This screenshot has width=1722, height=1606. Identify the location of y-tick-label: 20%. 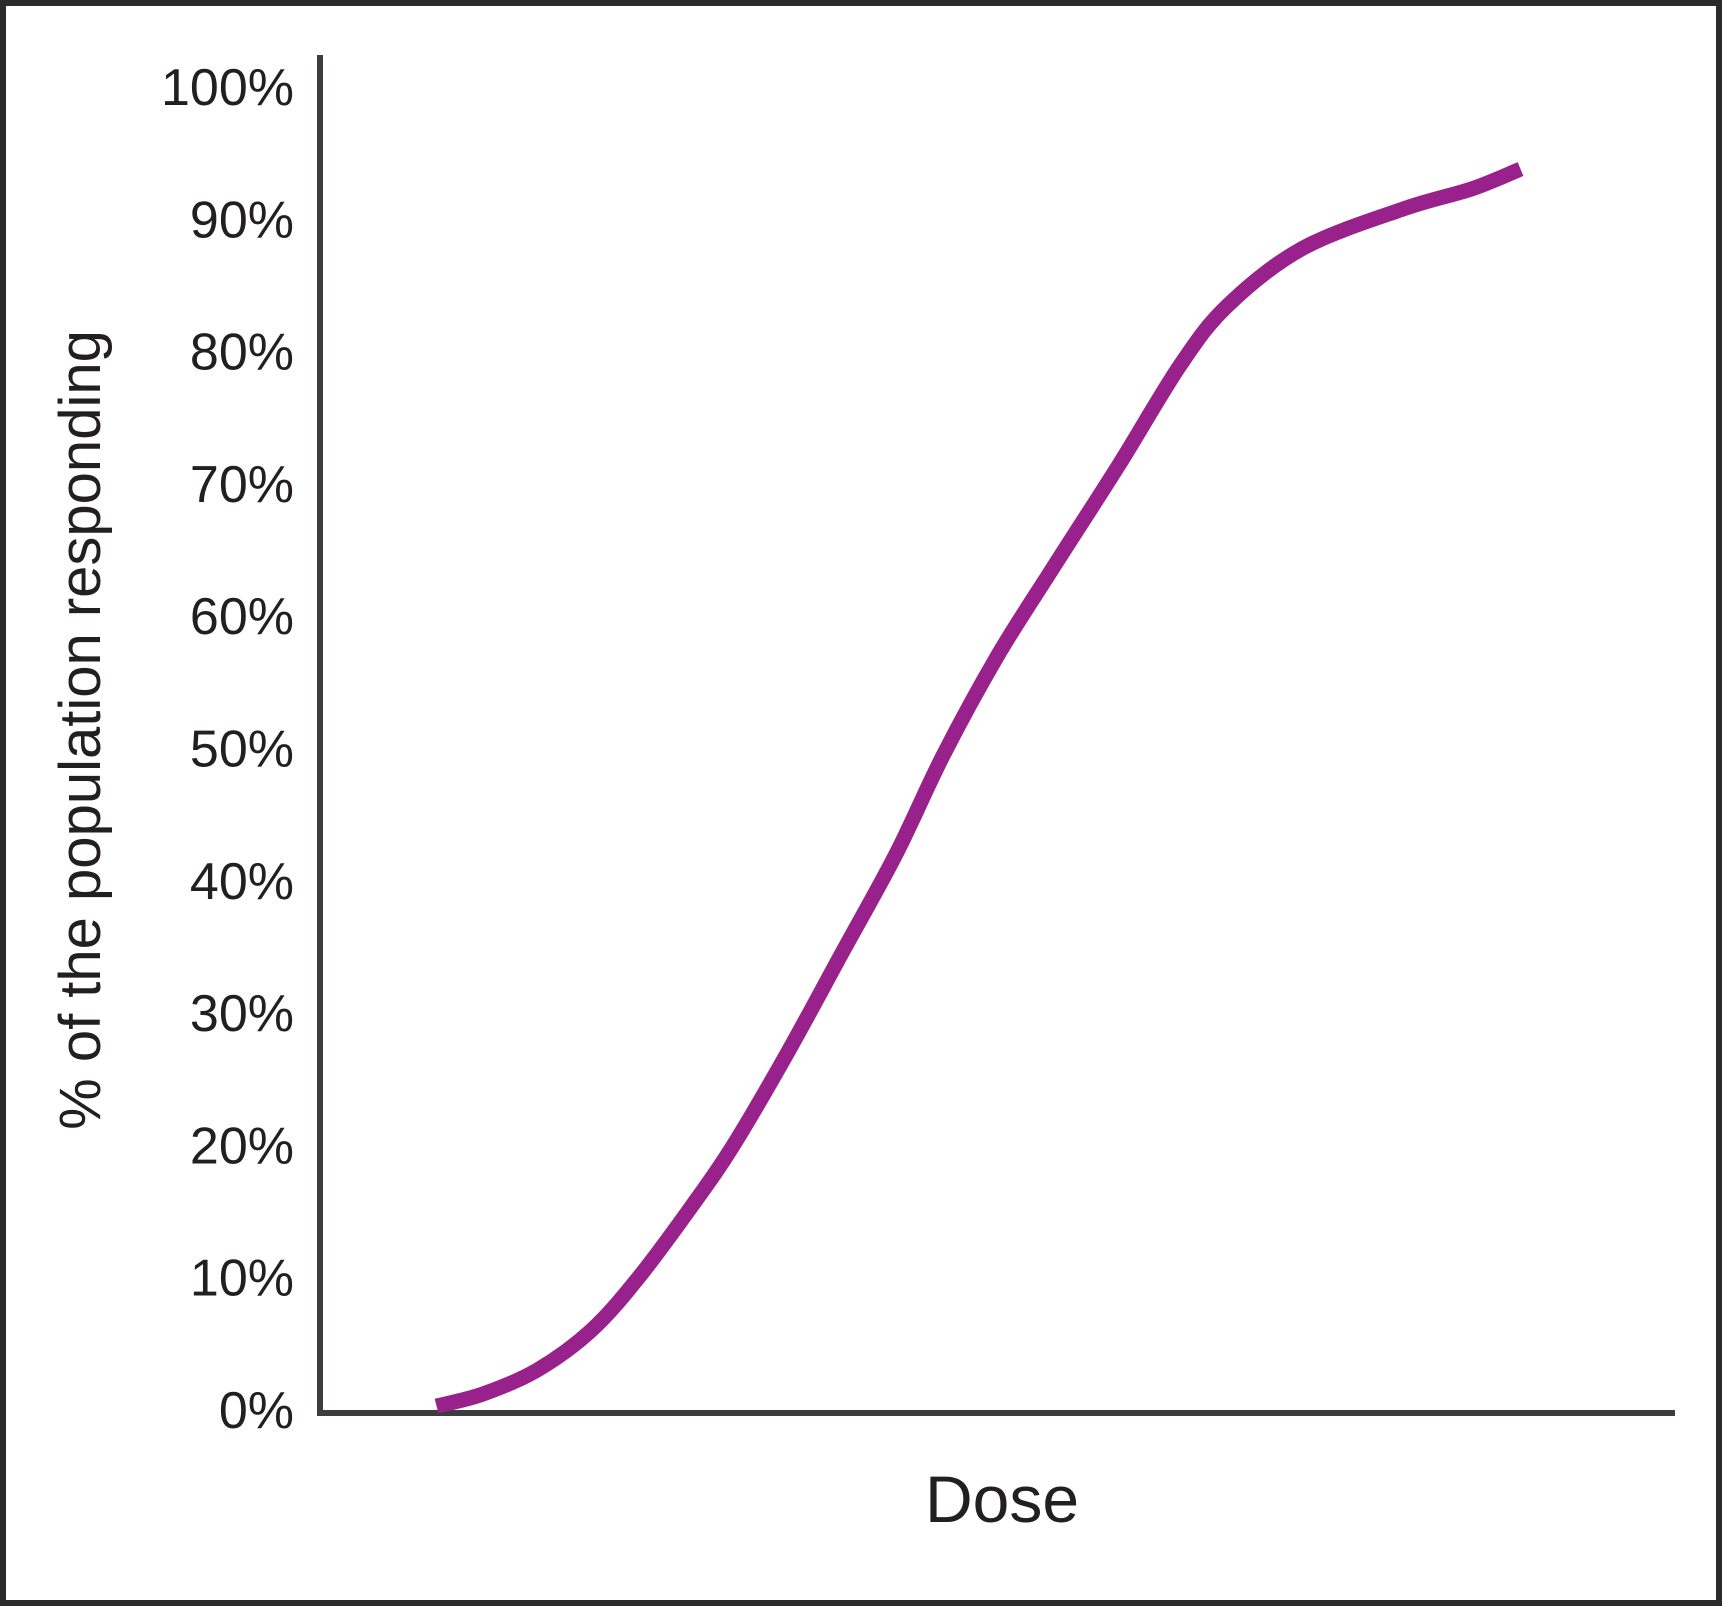
(242, 1146).